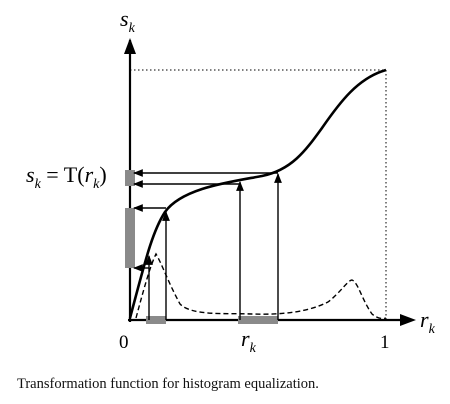  What do you see at coordinates (156, 320) in the screenshot?
I see `input-interval-bar-low` at bounding box center [156, 320].